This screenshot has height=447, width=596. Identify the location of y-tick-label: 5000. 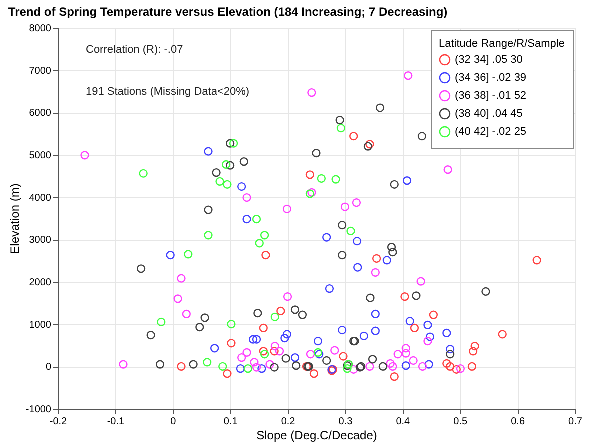
(40, 156).